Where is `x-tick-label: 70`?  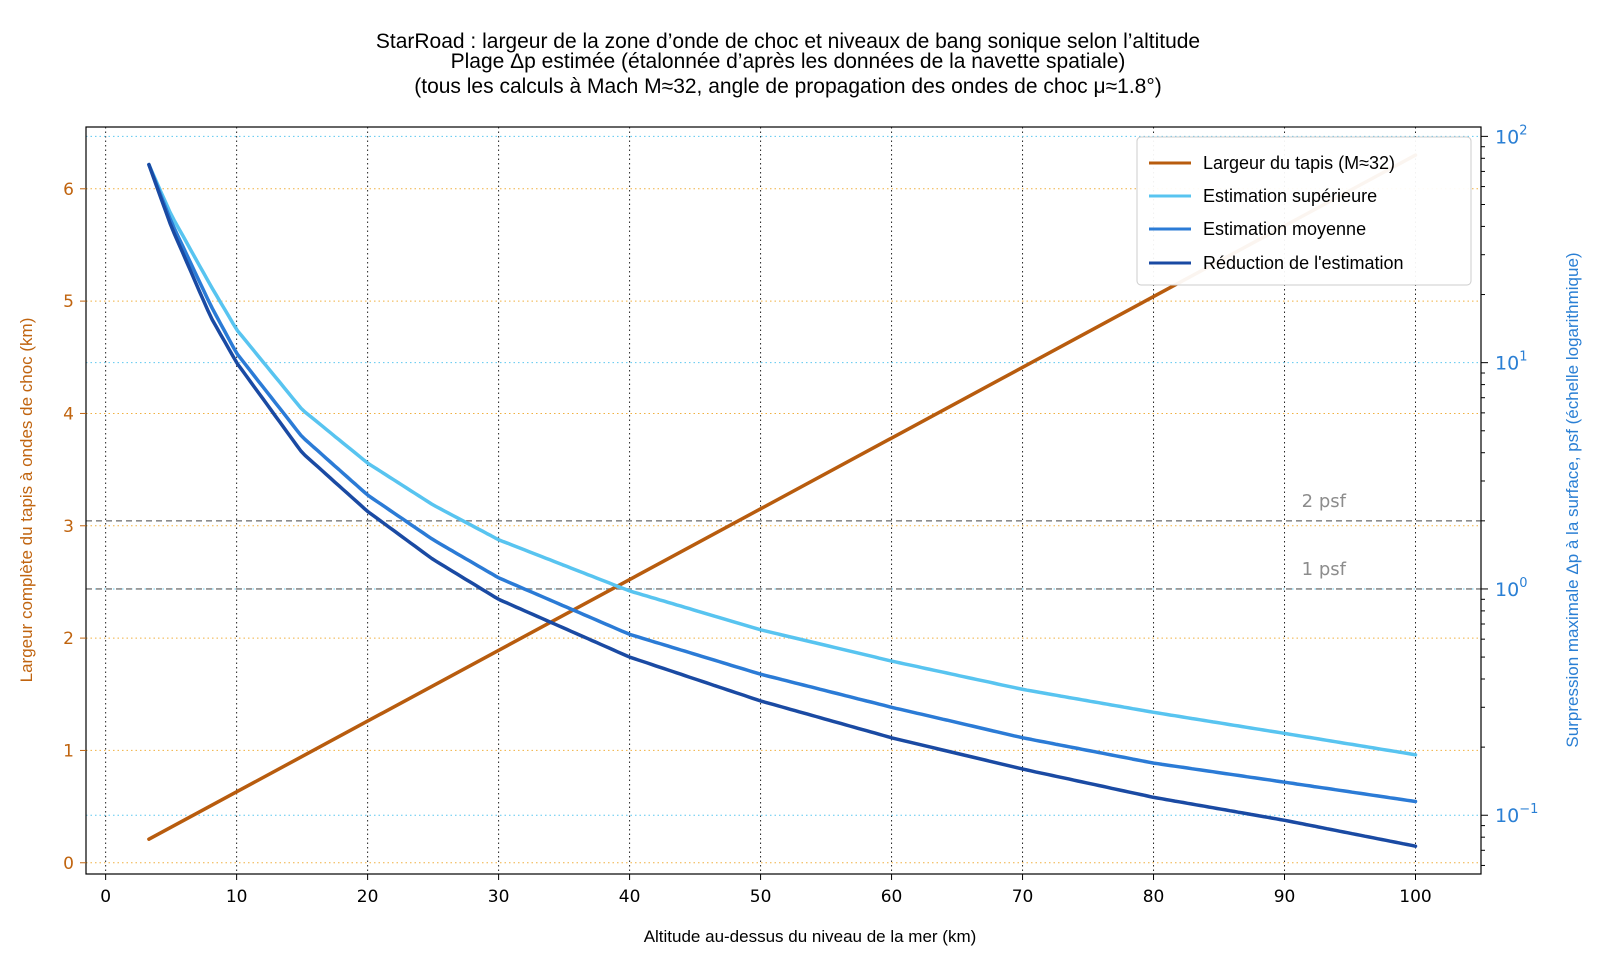 x-tick-label: 70 is located at coordinates (1023, 897).